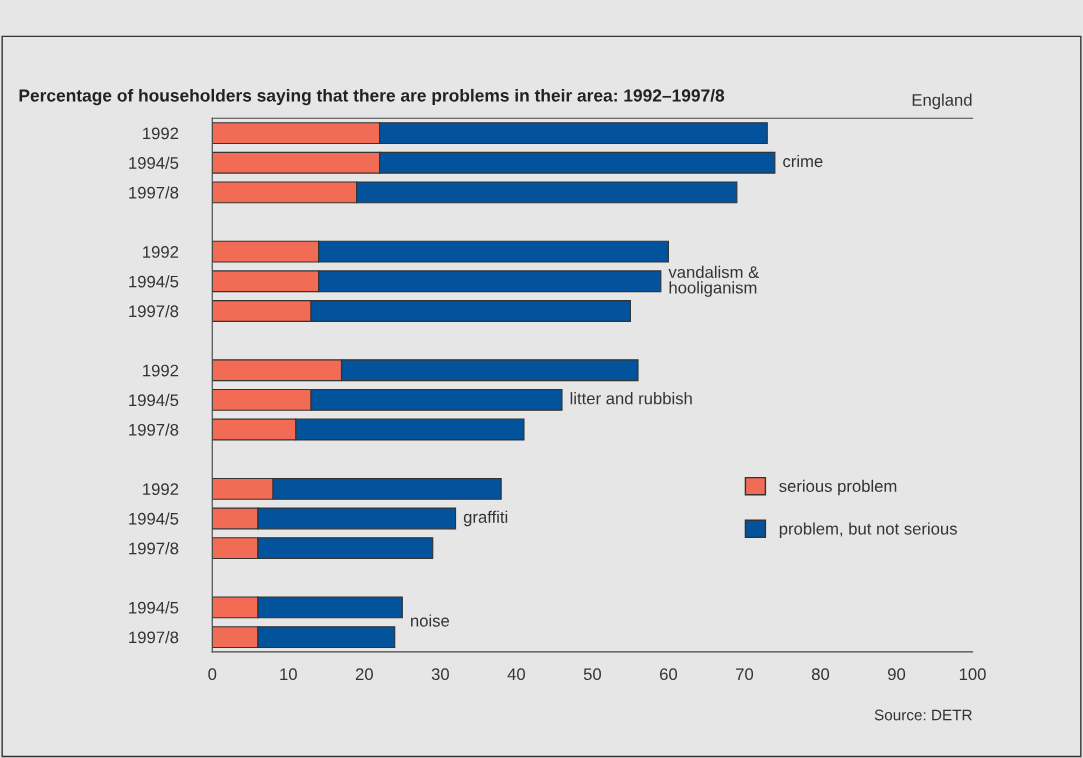 This screenshot has width=1083, height=758. Describe the element at coordinates (592, 674) in the screenshot. I see `x-tick-label: 50` at that location.